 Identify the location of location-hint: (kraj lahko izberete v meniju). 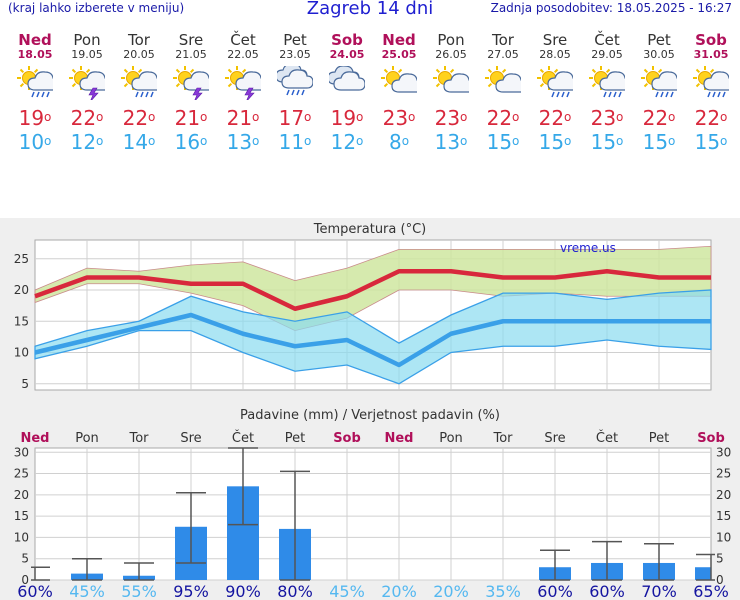
(96, 8).